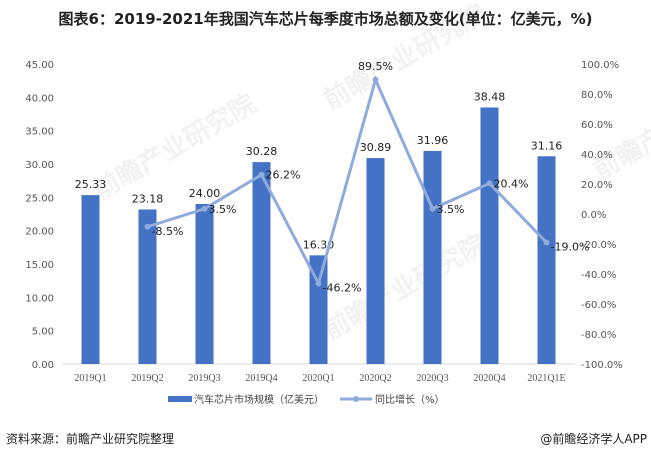 This screenshot has height=459, width=651. I want to click on right-tick-label: -60.0%, so click(598, 305).